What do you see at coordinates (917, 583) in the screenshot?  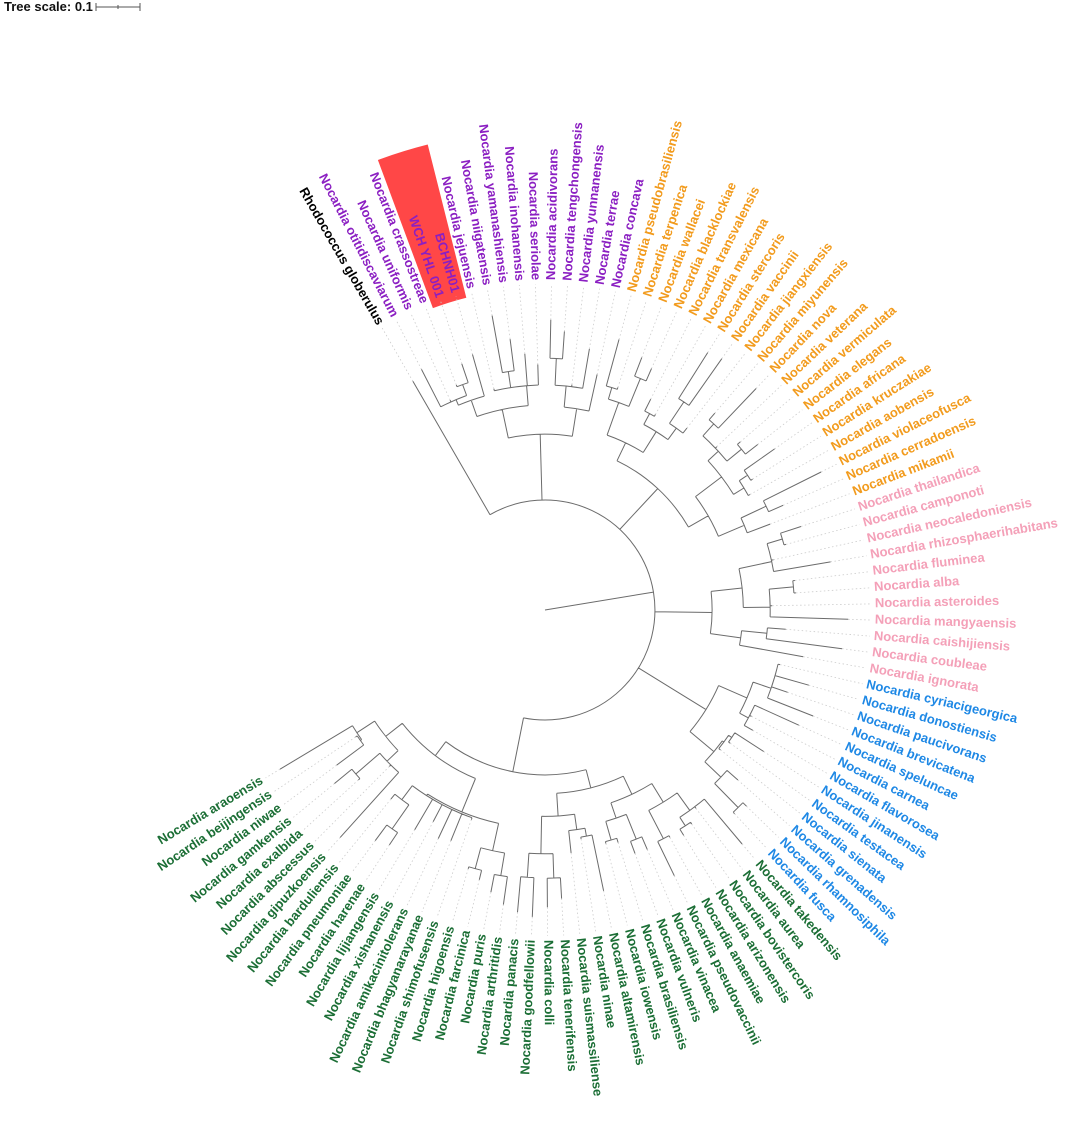 I see `leaf-label-nocardia-alba: Nocardia alba` at bounding box center [917, 583].